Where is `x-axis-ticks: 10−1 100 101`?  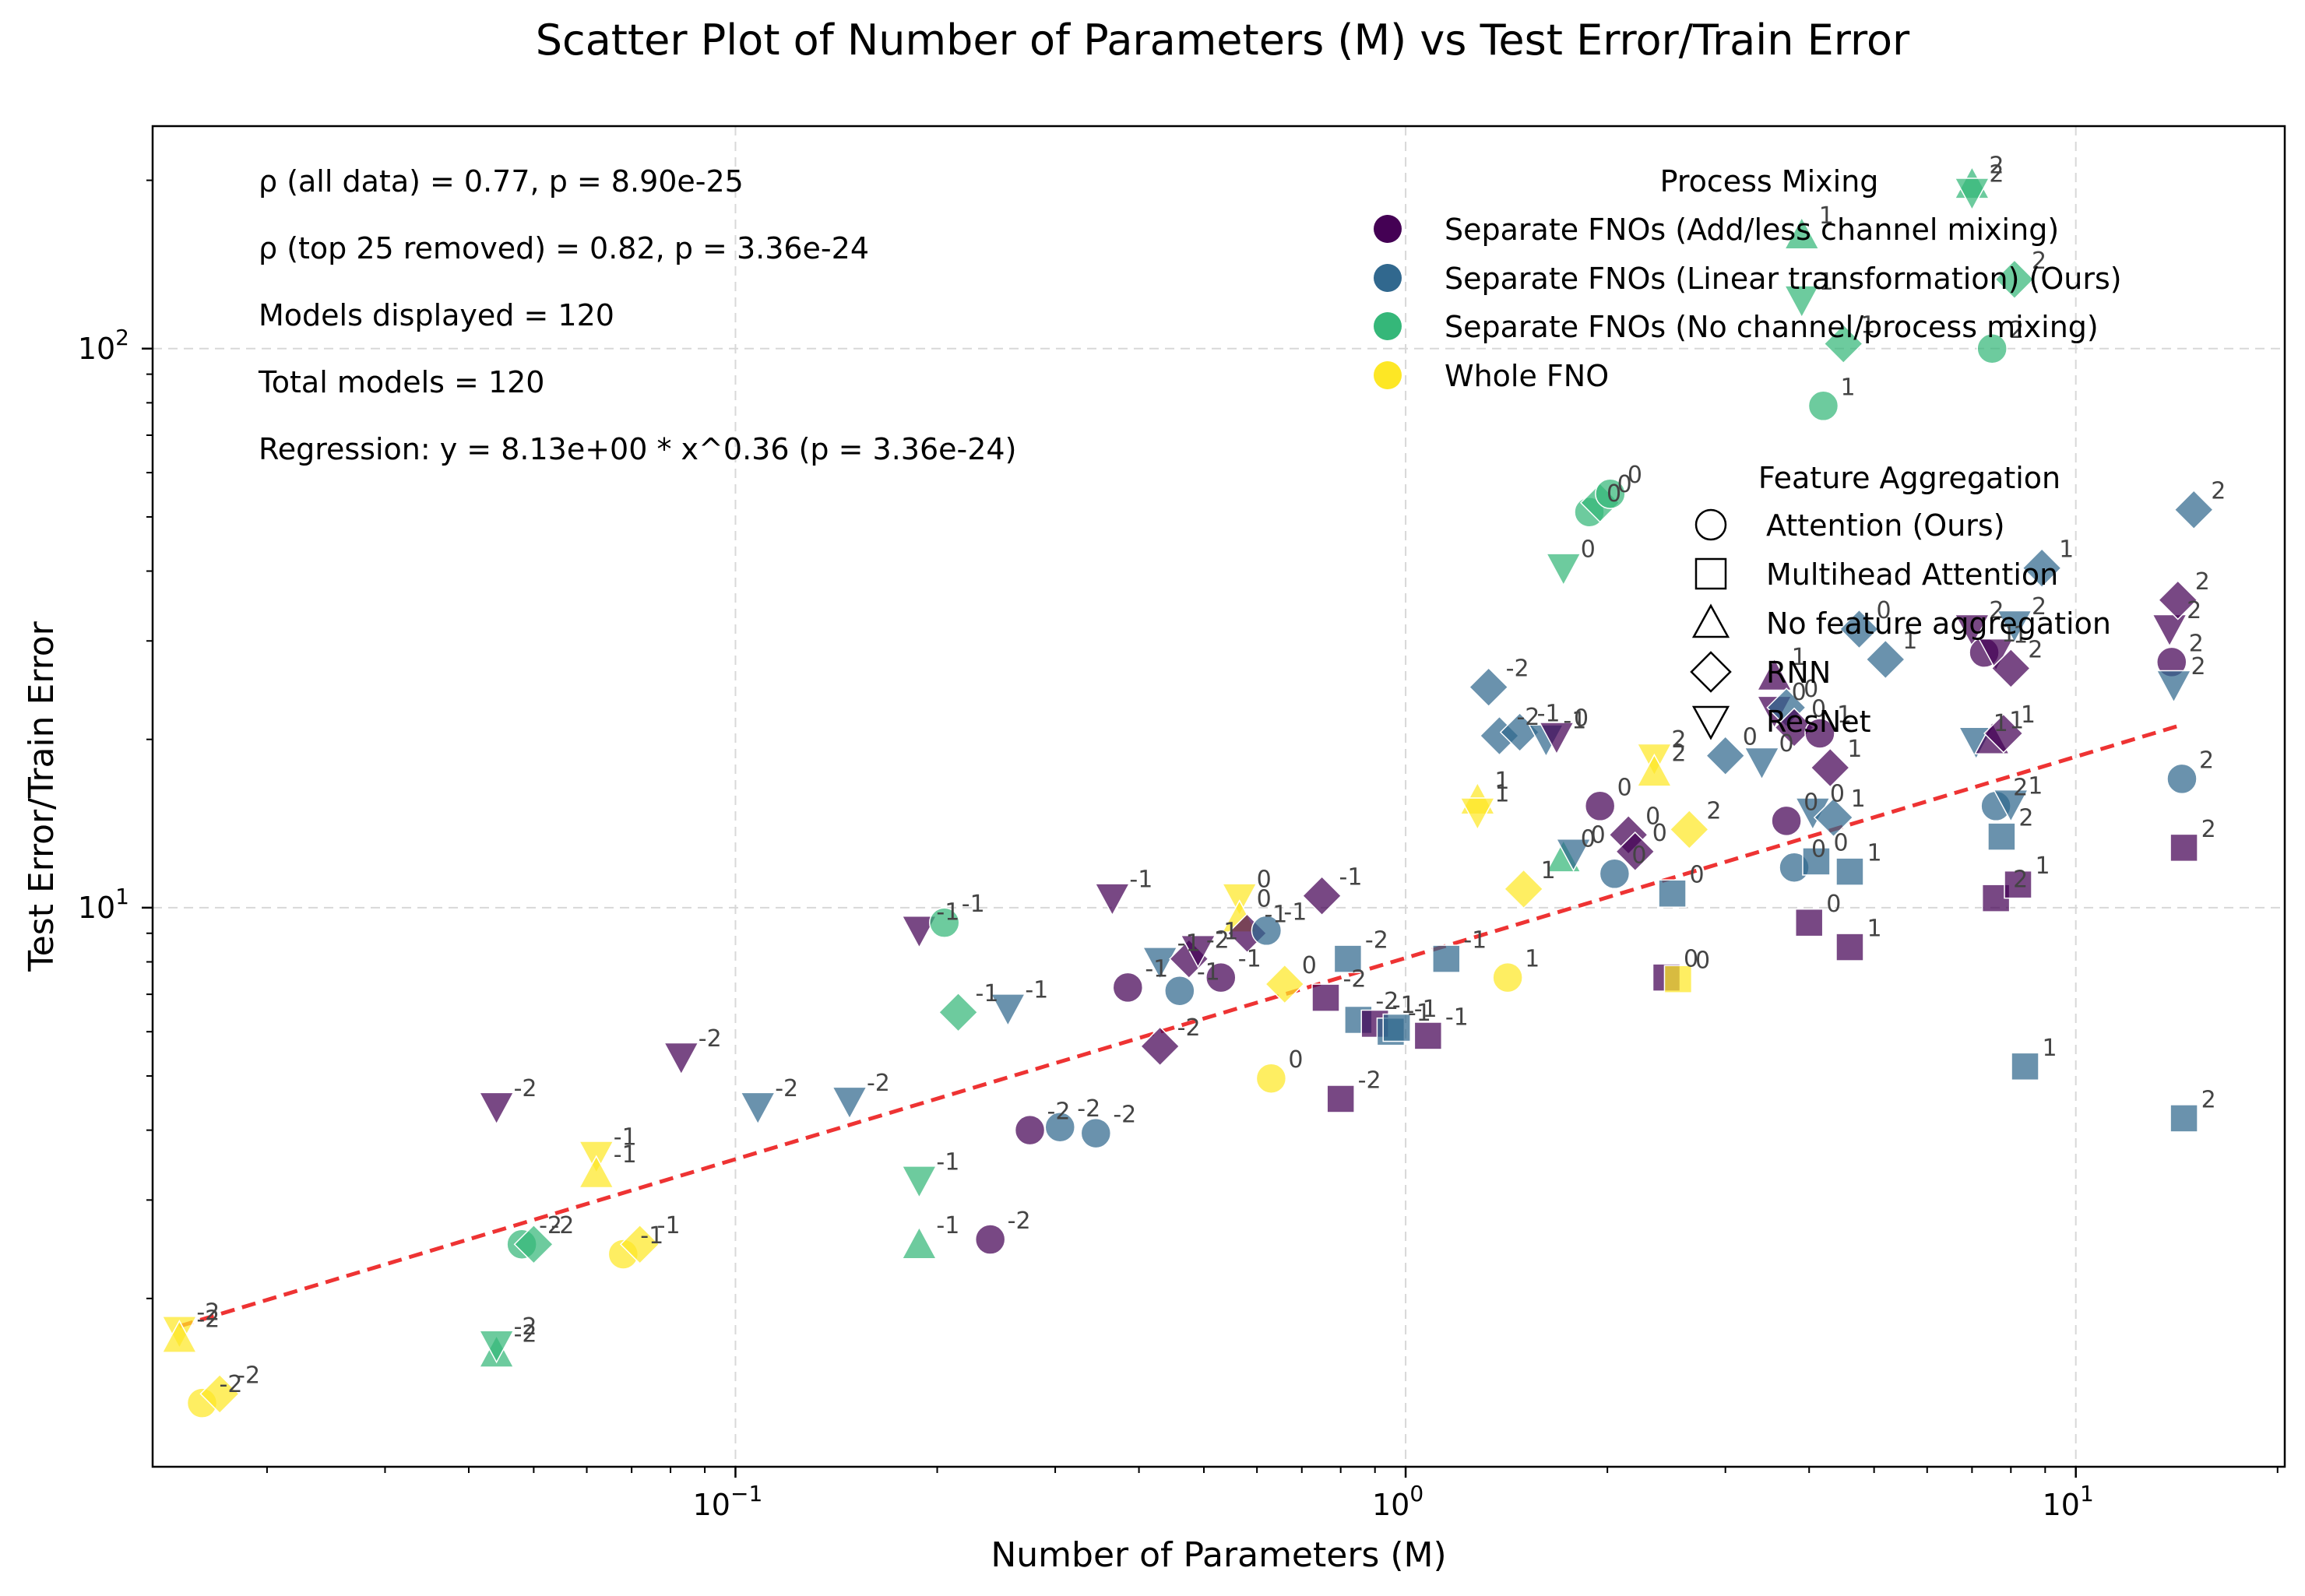
x-axis-ticks: 10−1 100 101 is located at coordinates (1393, 1494).